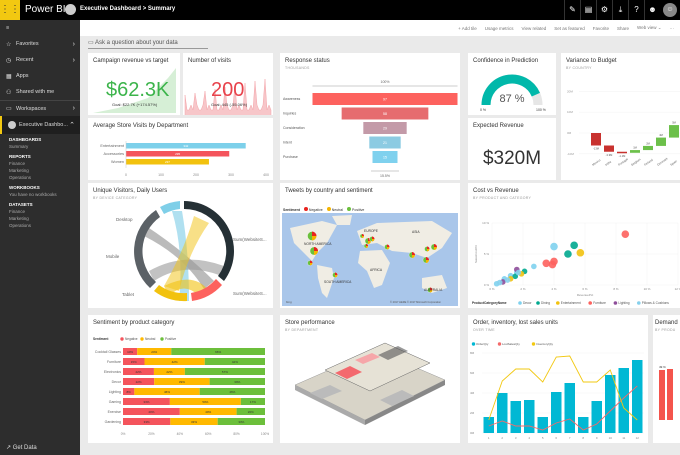  I want to click on demand-bar, so click(670, 394).